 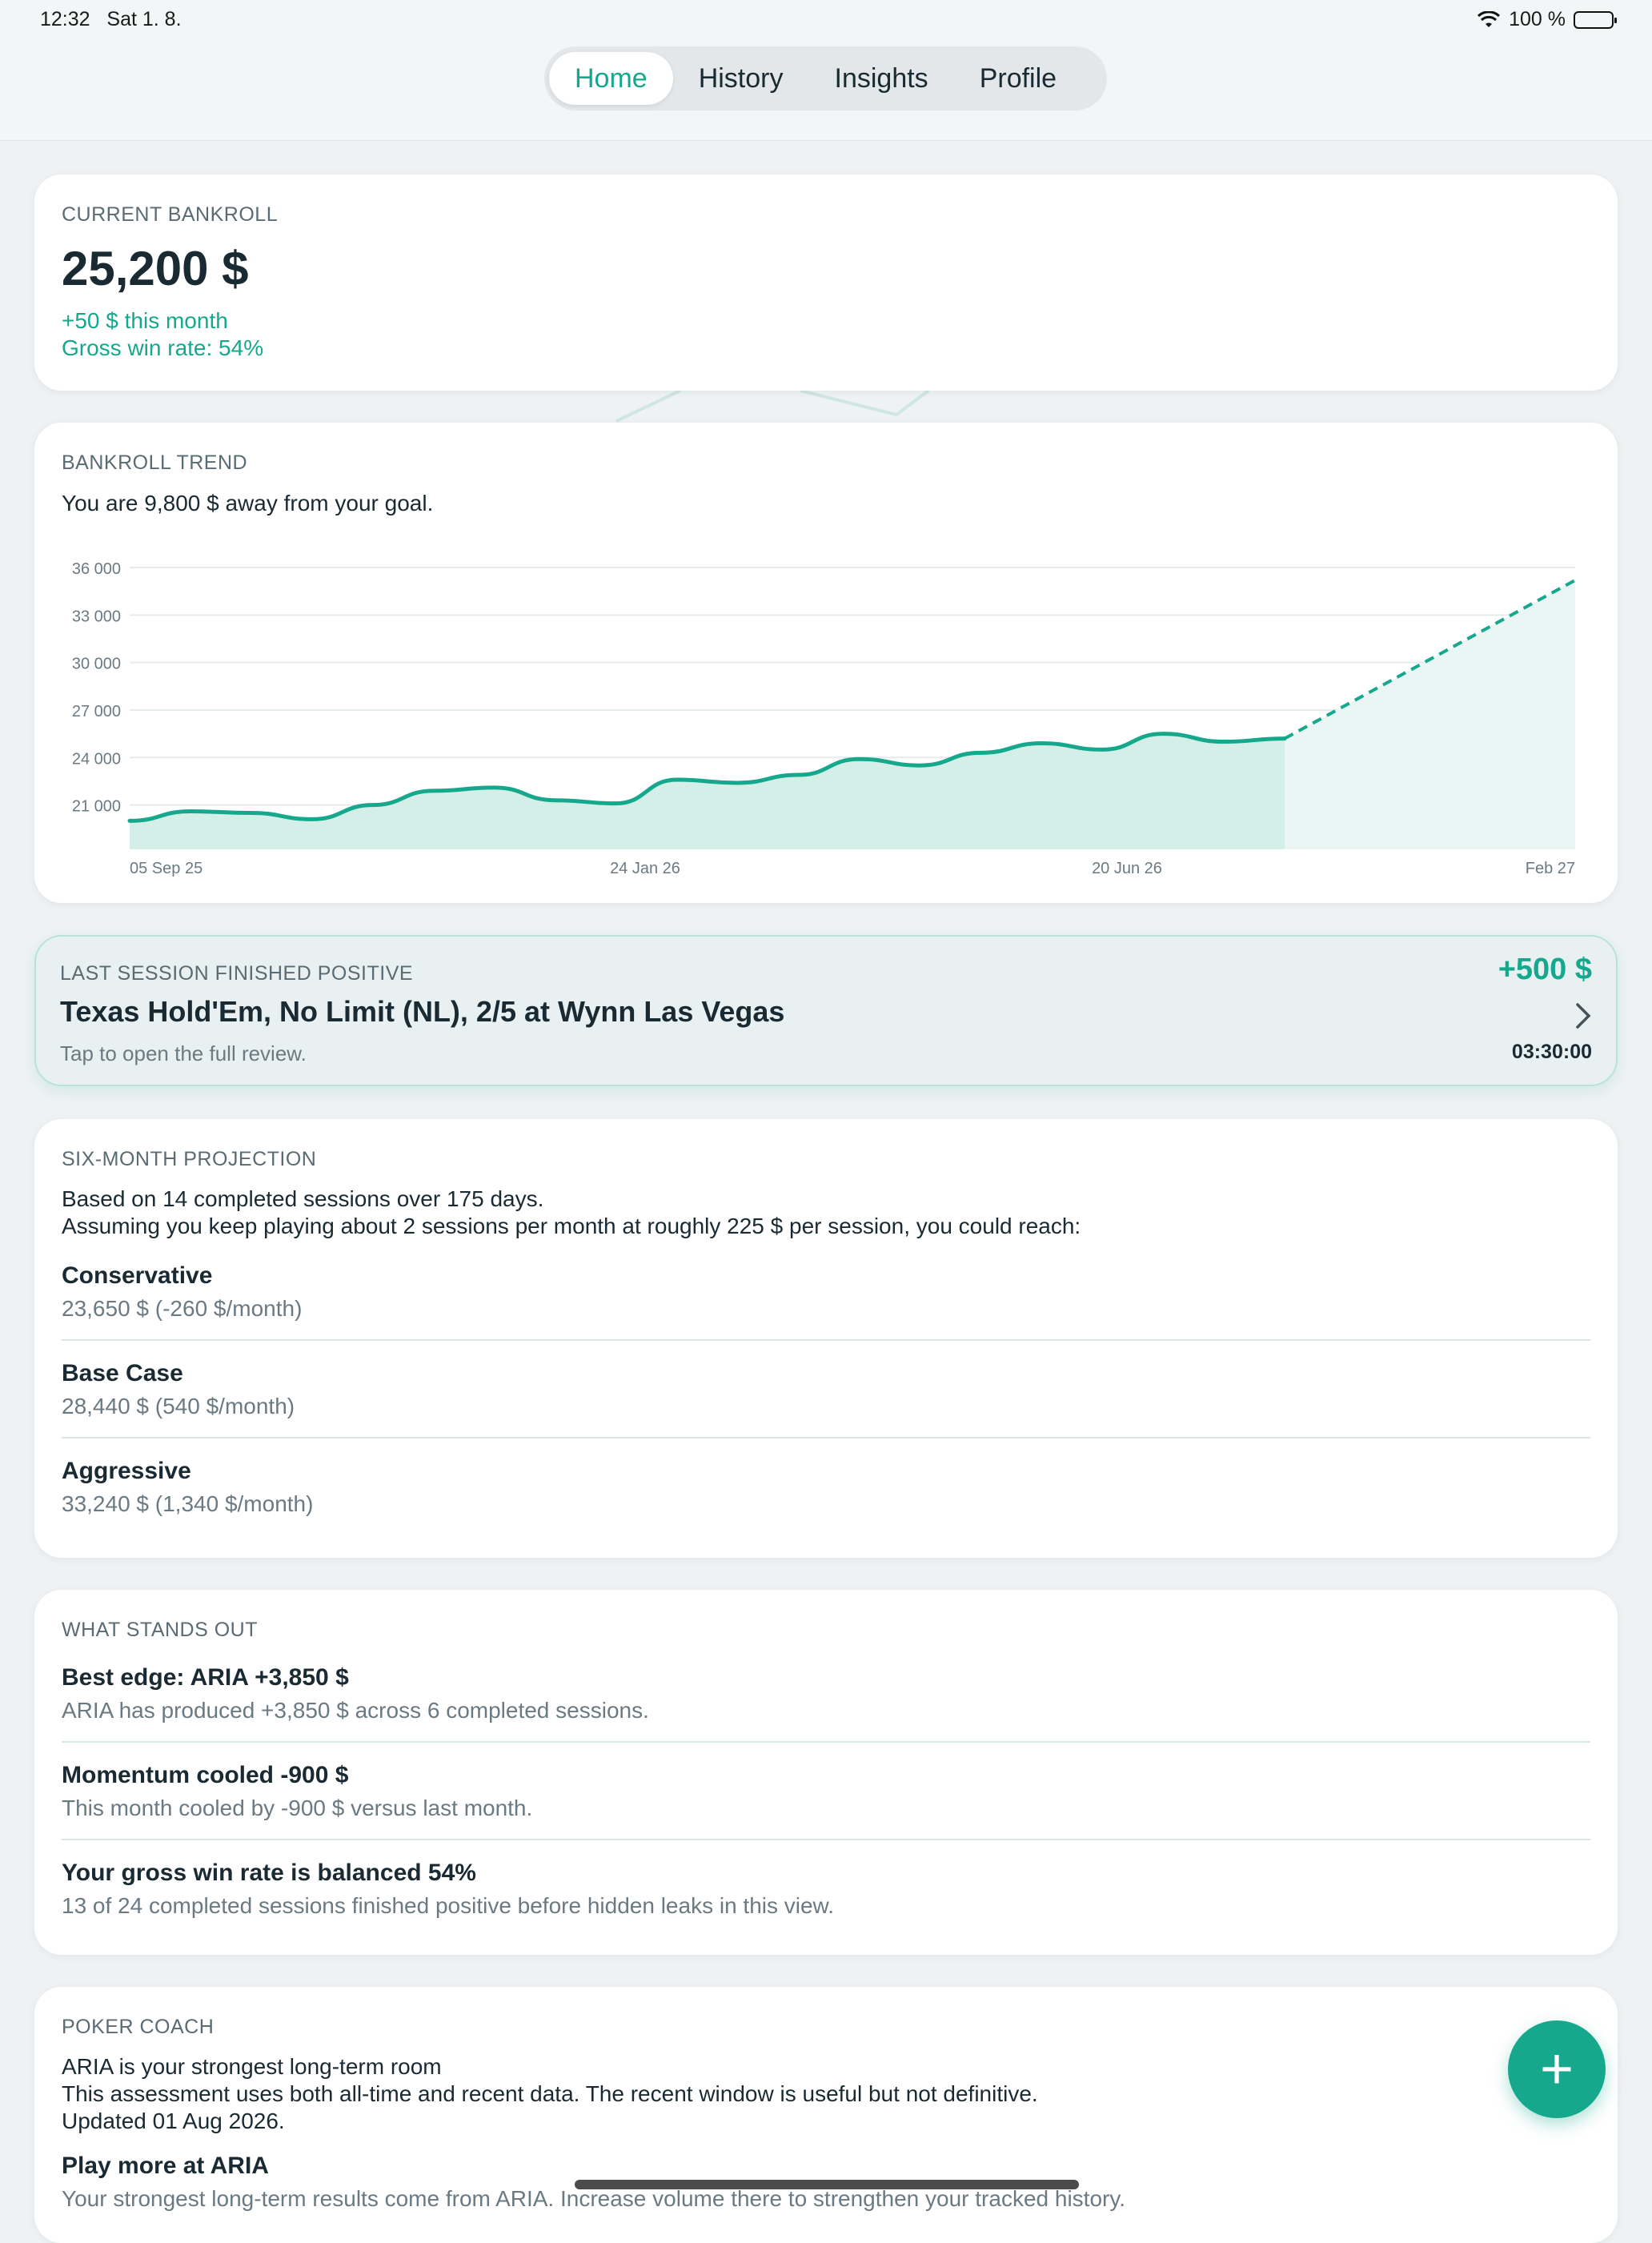 What do you see at coordinates (188, 1503) in the screenshot?
I see `projection-item-detail: 33,240 $ (1,340 $/month)` at bounding box center [188, 1503].